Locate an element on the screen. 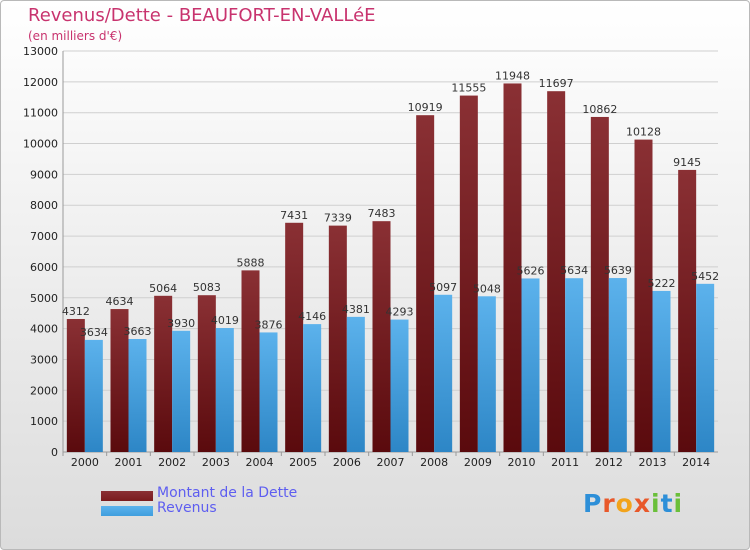 The height and width of the screenshot is (550, 750). data-label-revenue: 5048 is located at coordinates (487, 288).